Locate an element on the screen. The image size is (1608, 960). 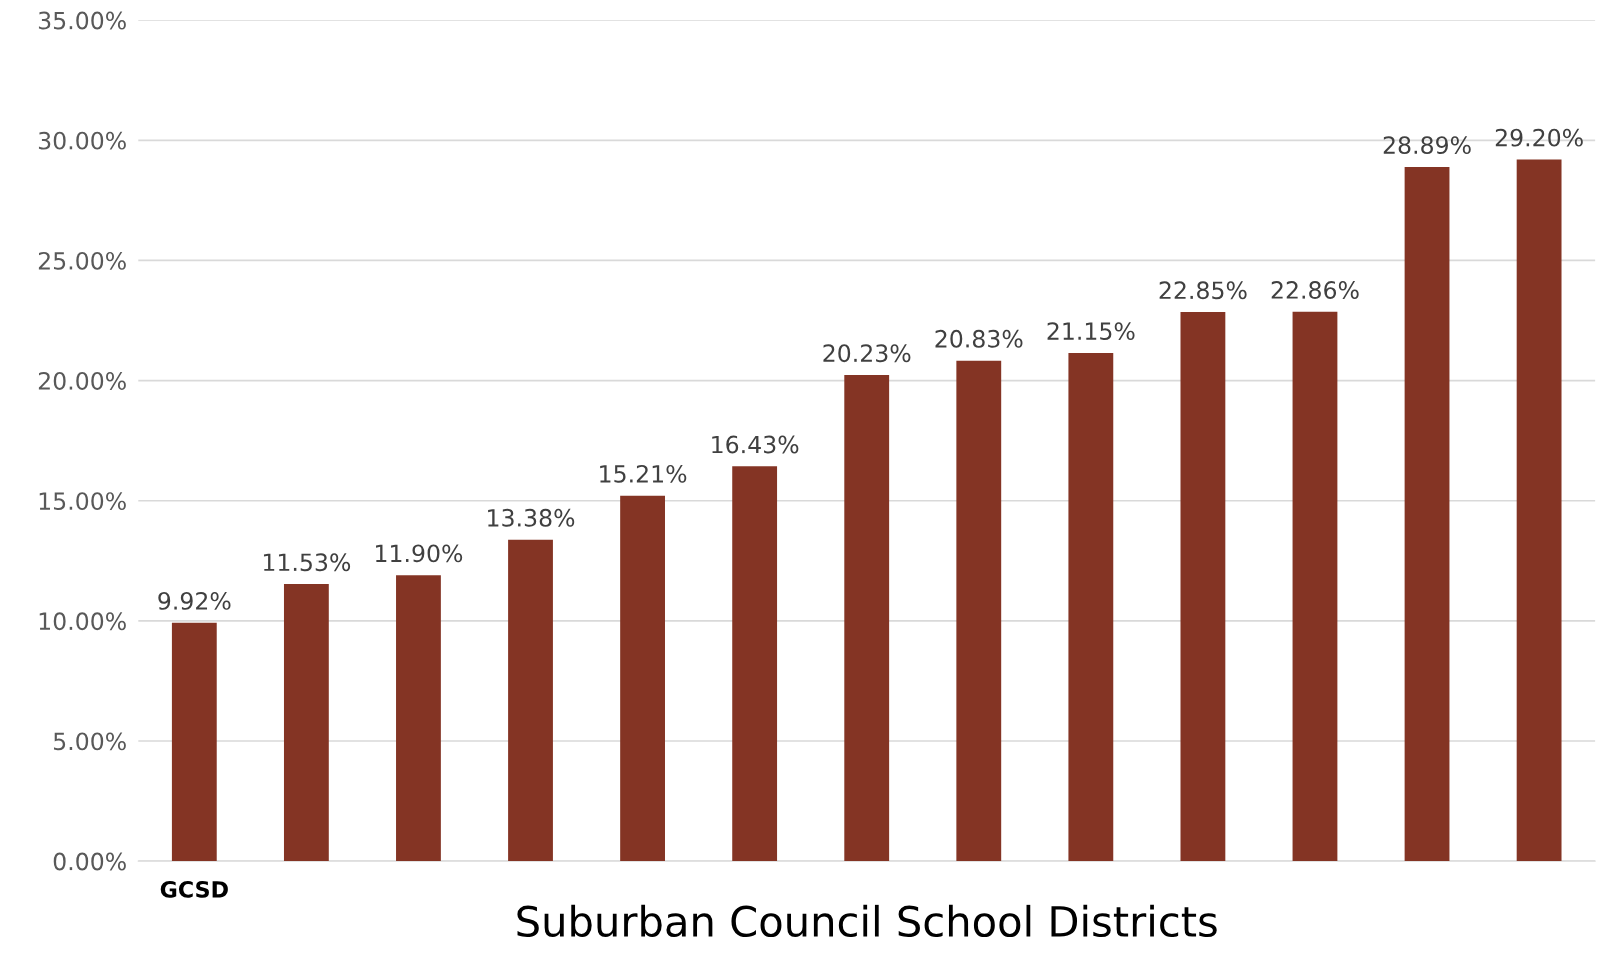
y-tick-label: 15.00% is located at coordinates (82, 501).